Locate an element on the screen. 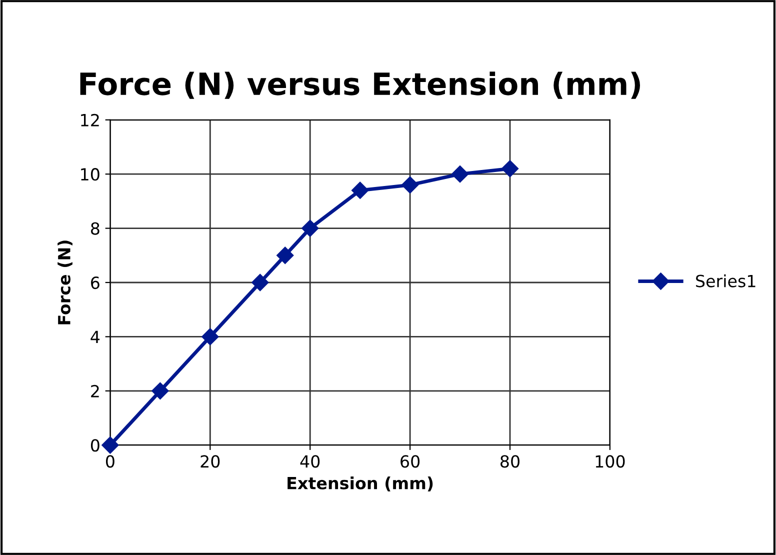 This screenshot has height=555, width=776. y-tick-label: 2 is located at coordinates (95, 391).